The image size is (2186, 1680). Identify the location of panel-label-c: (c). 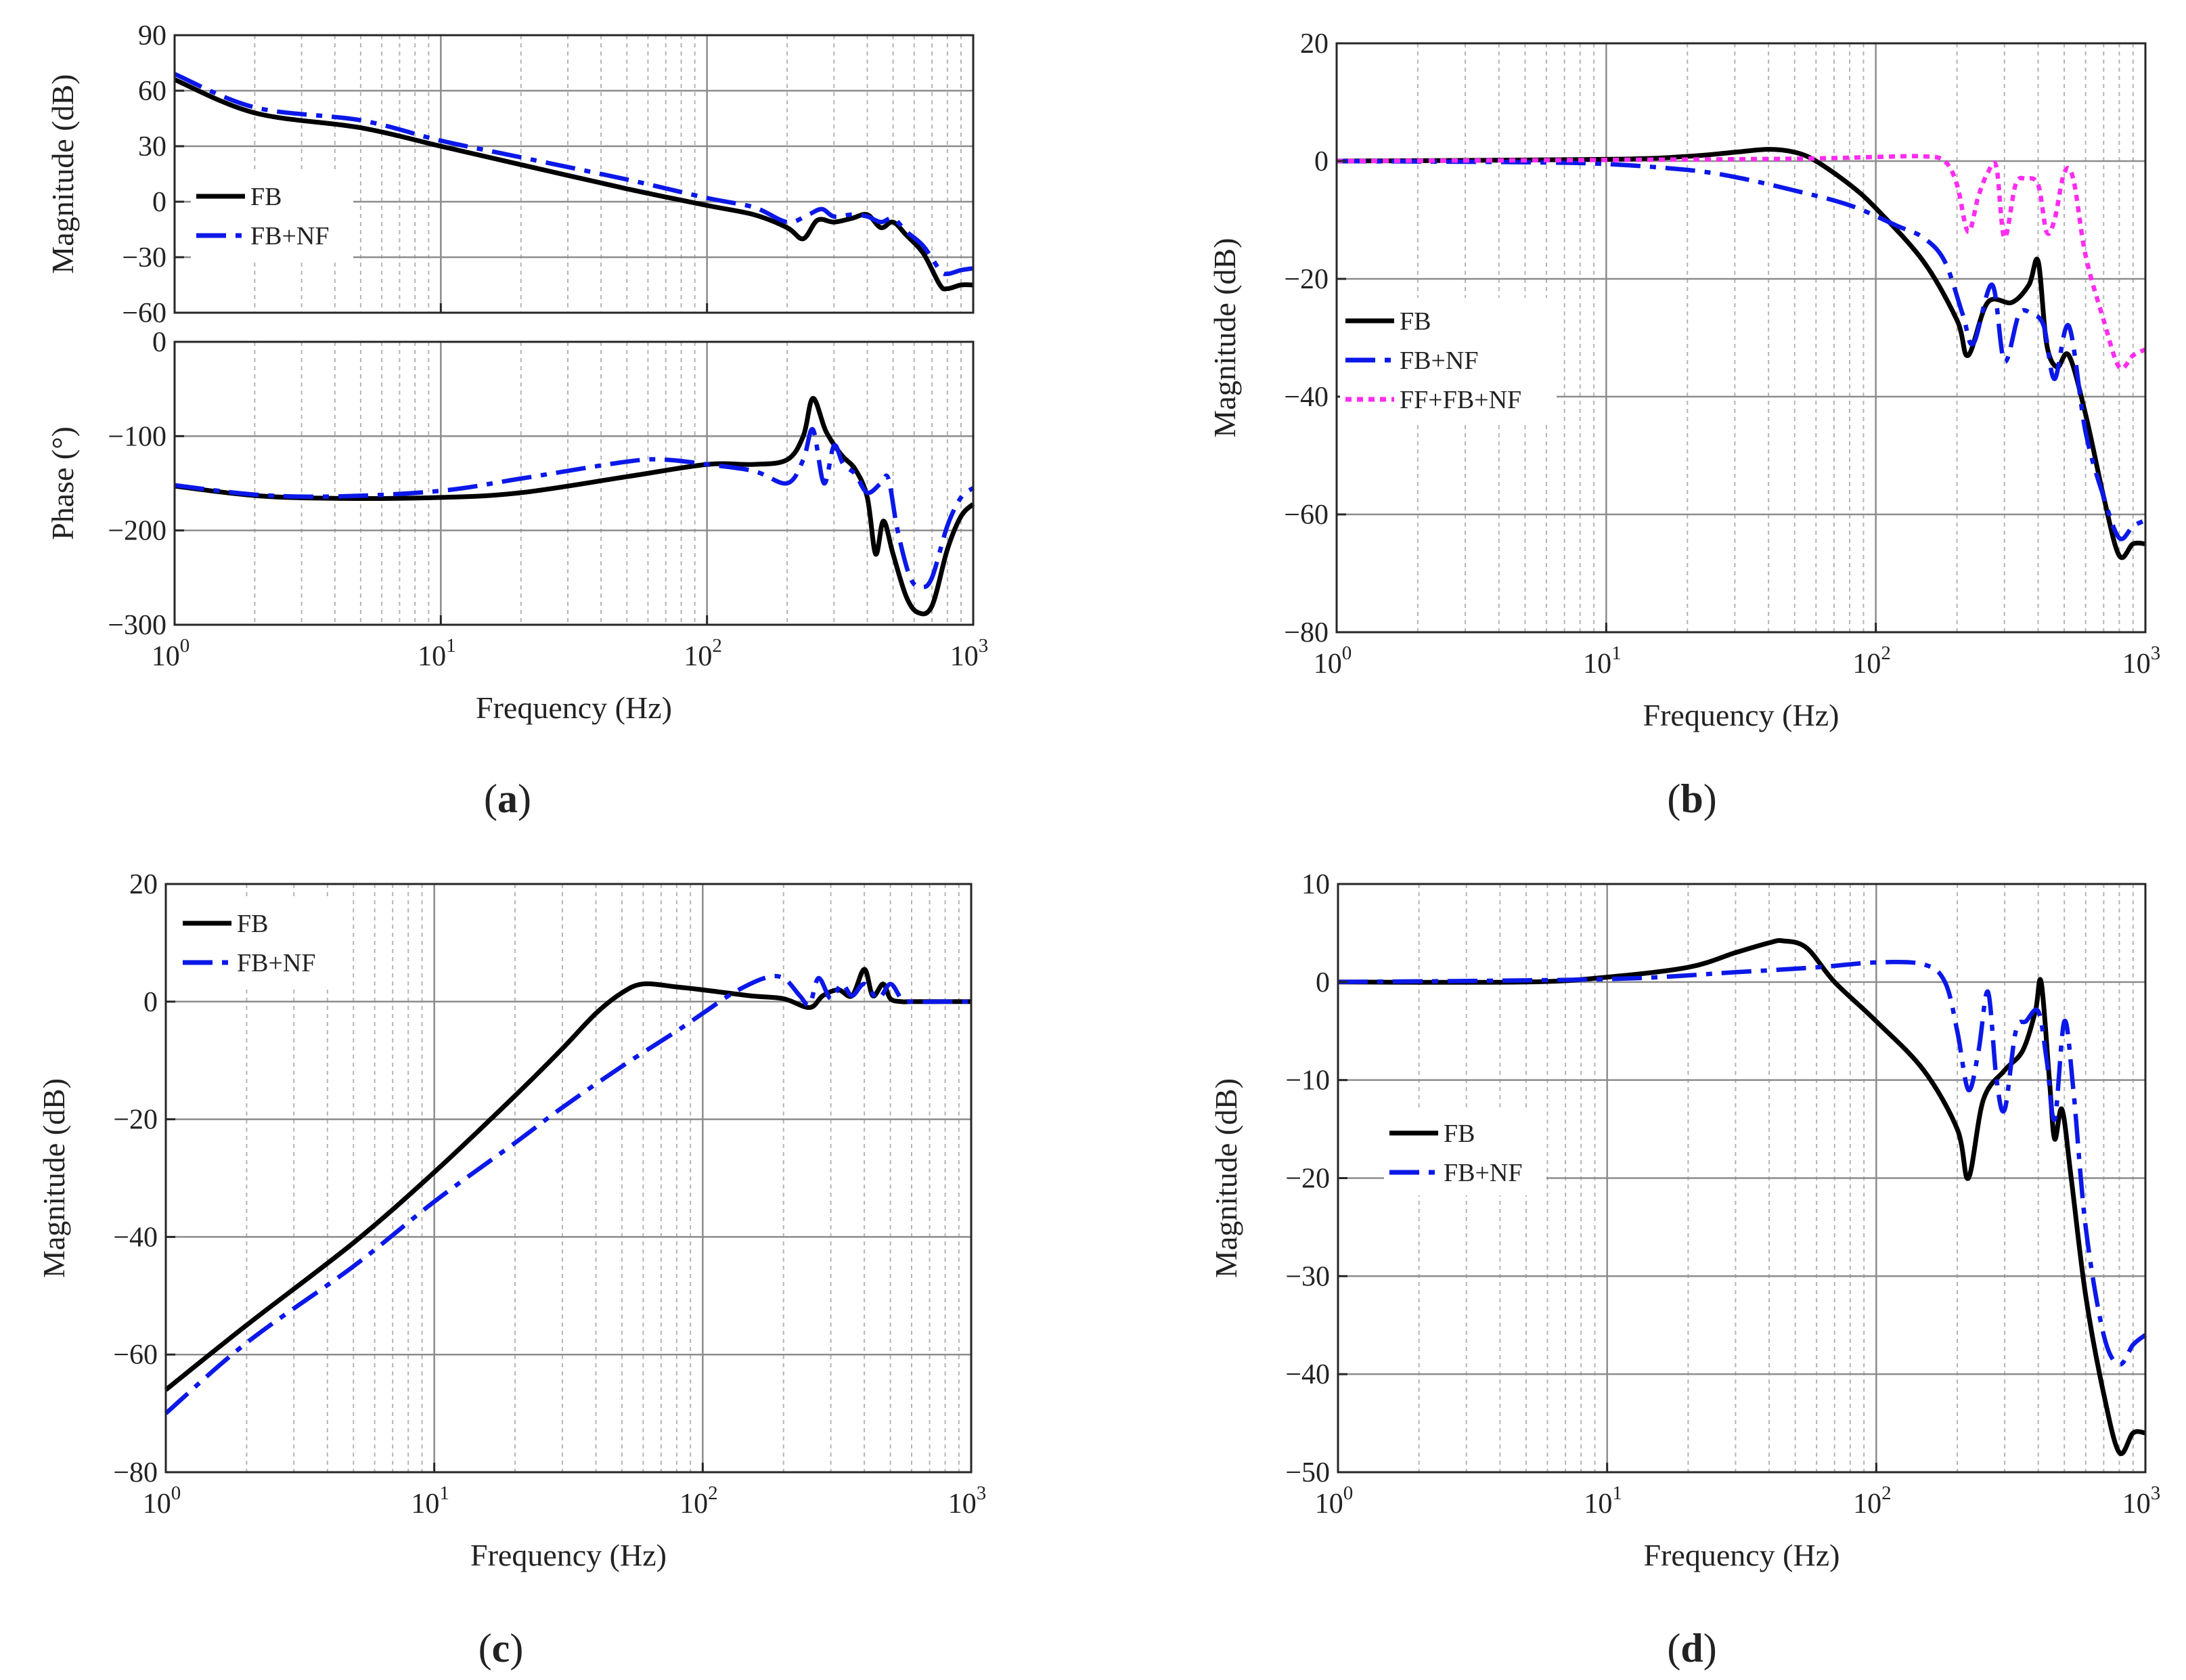
(501, 1649).